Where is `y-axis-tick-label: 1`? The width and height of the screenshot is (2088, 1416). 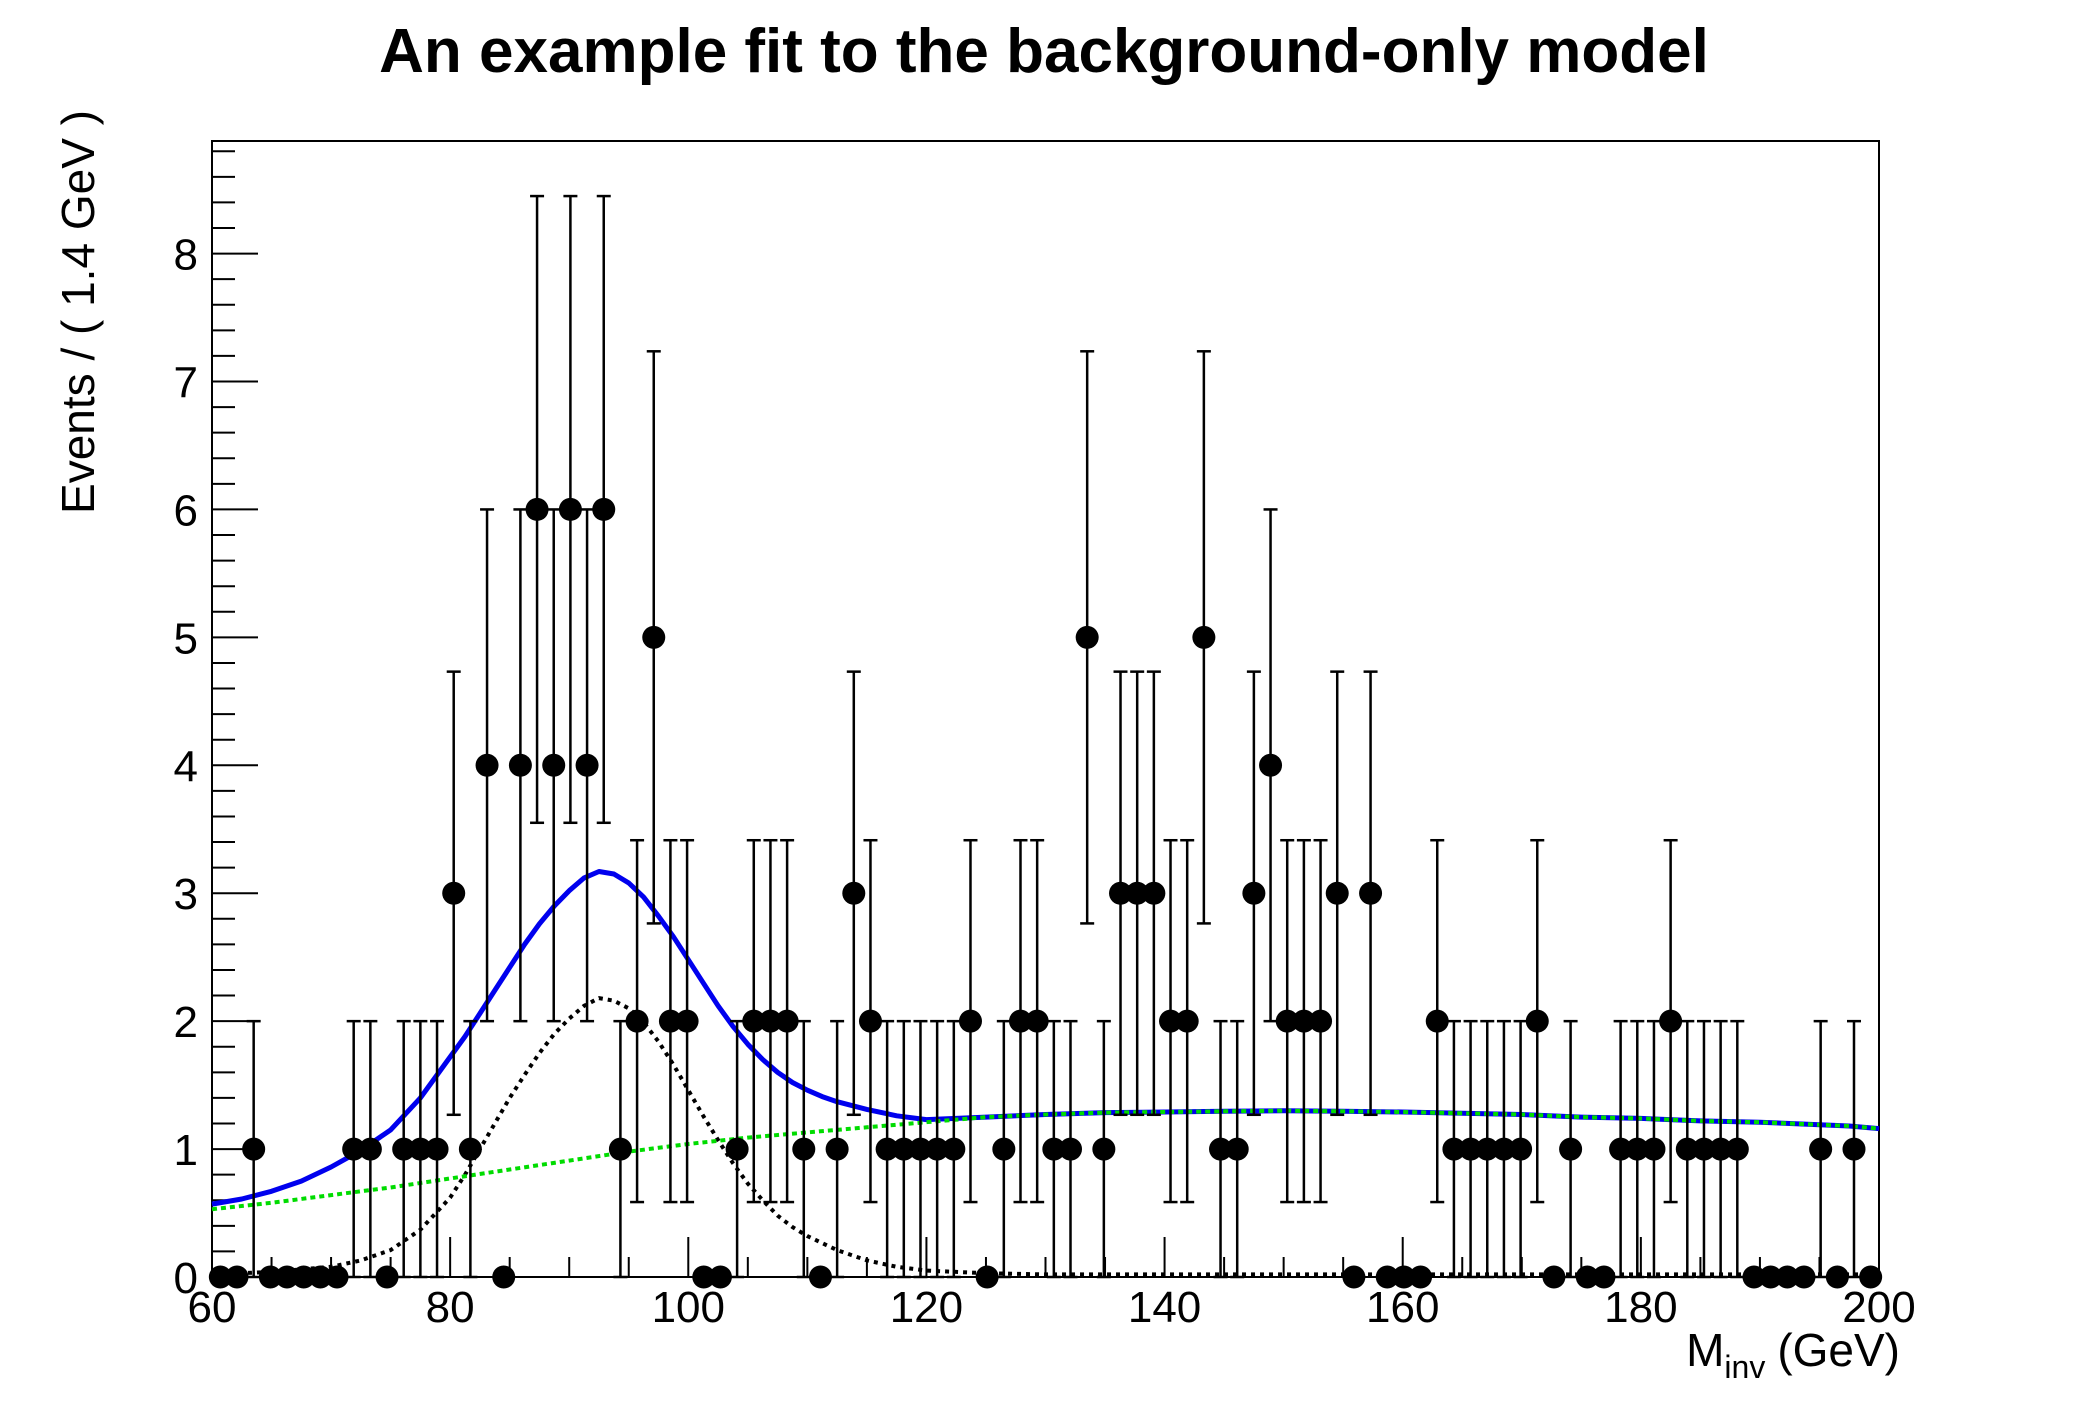 y-axis-tick-label: 1 is located at coordinates (186, 1150).